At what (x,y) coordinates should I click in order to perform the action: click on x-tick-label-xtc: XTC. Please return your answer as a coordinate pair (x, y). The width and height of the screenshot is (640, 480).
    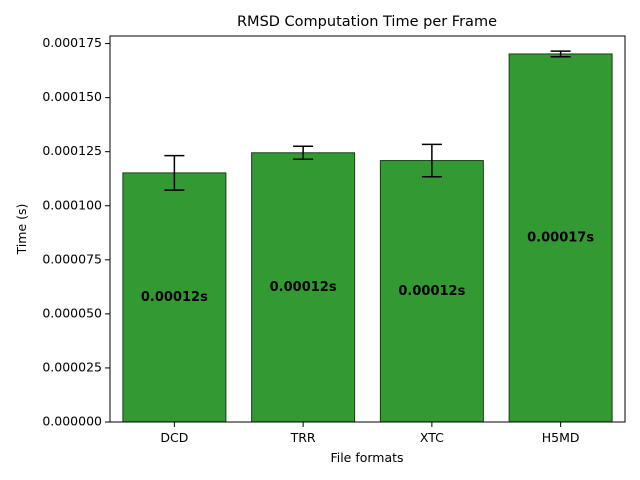
    Looking at the image, I should click on (432, 437).